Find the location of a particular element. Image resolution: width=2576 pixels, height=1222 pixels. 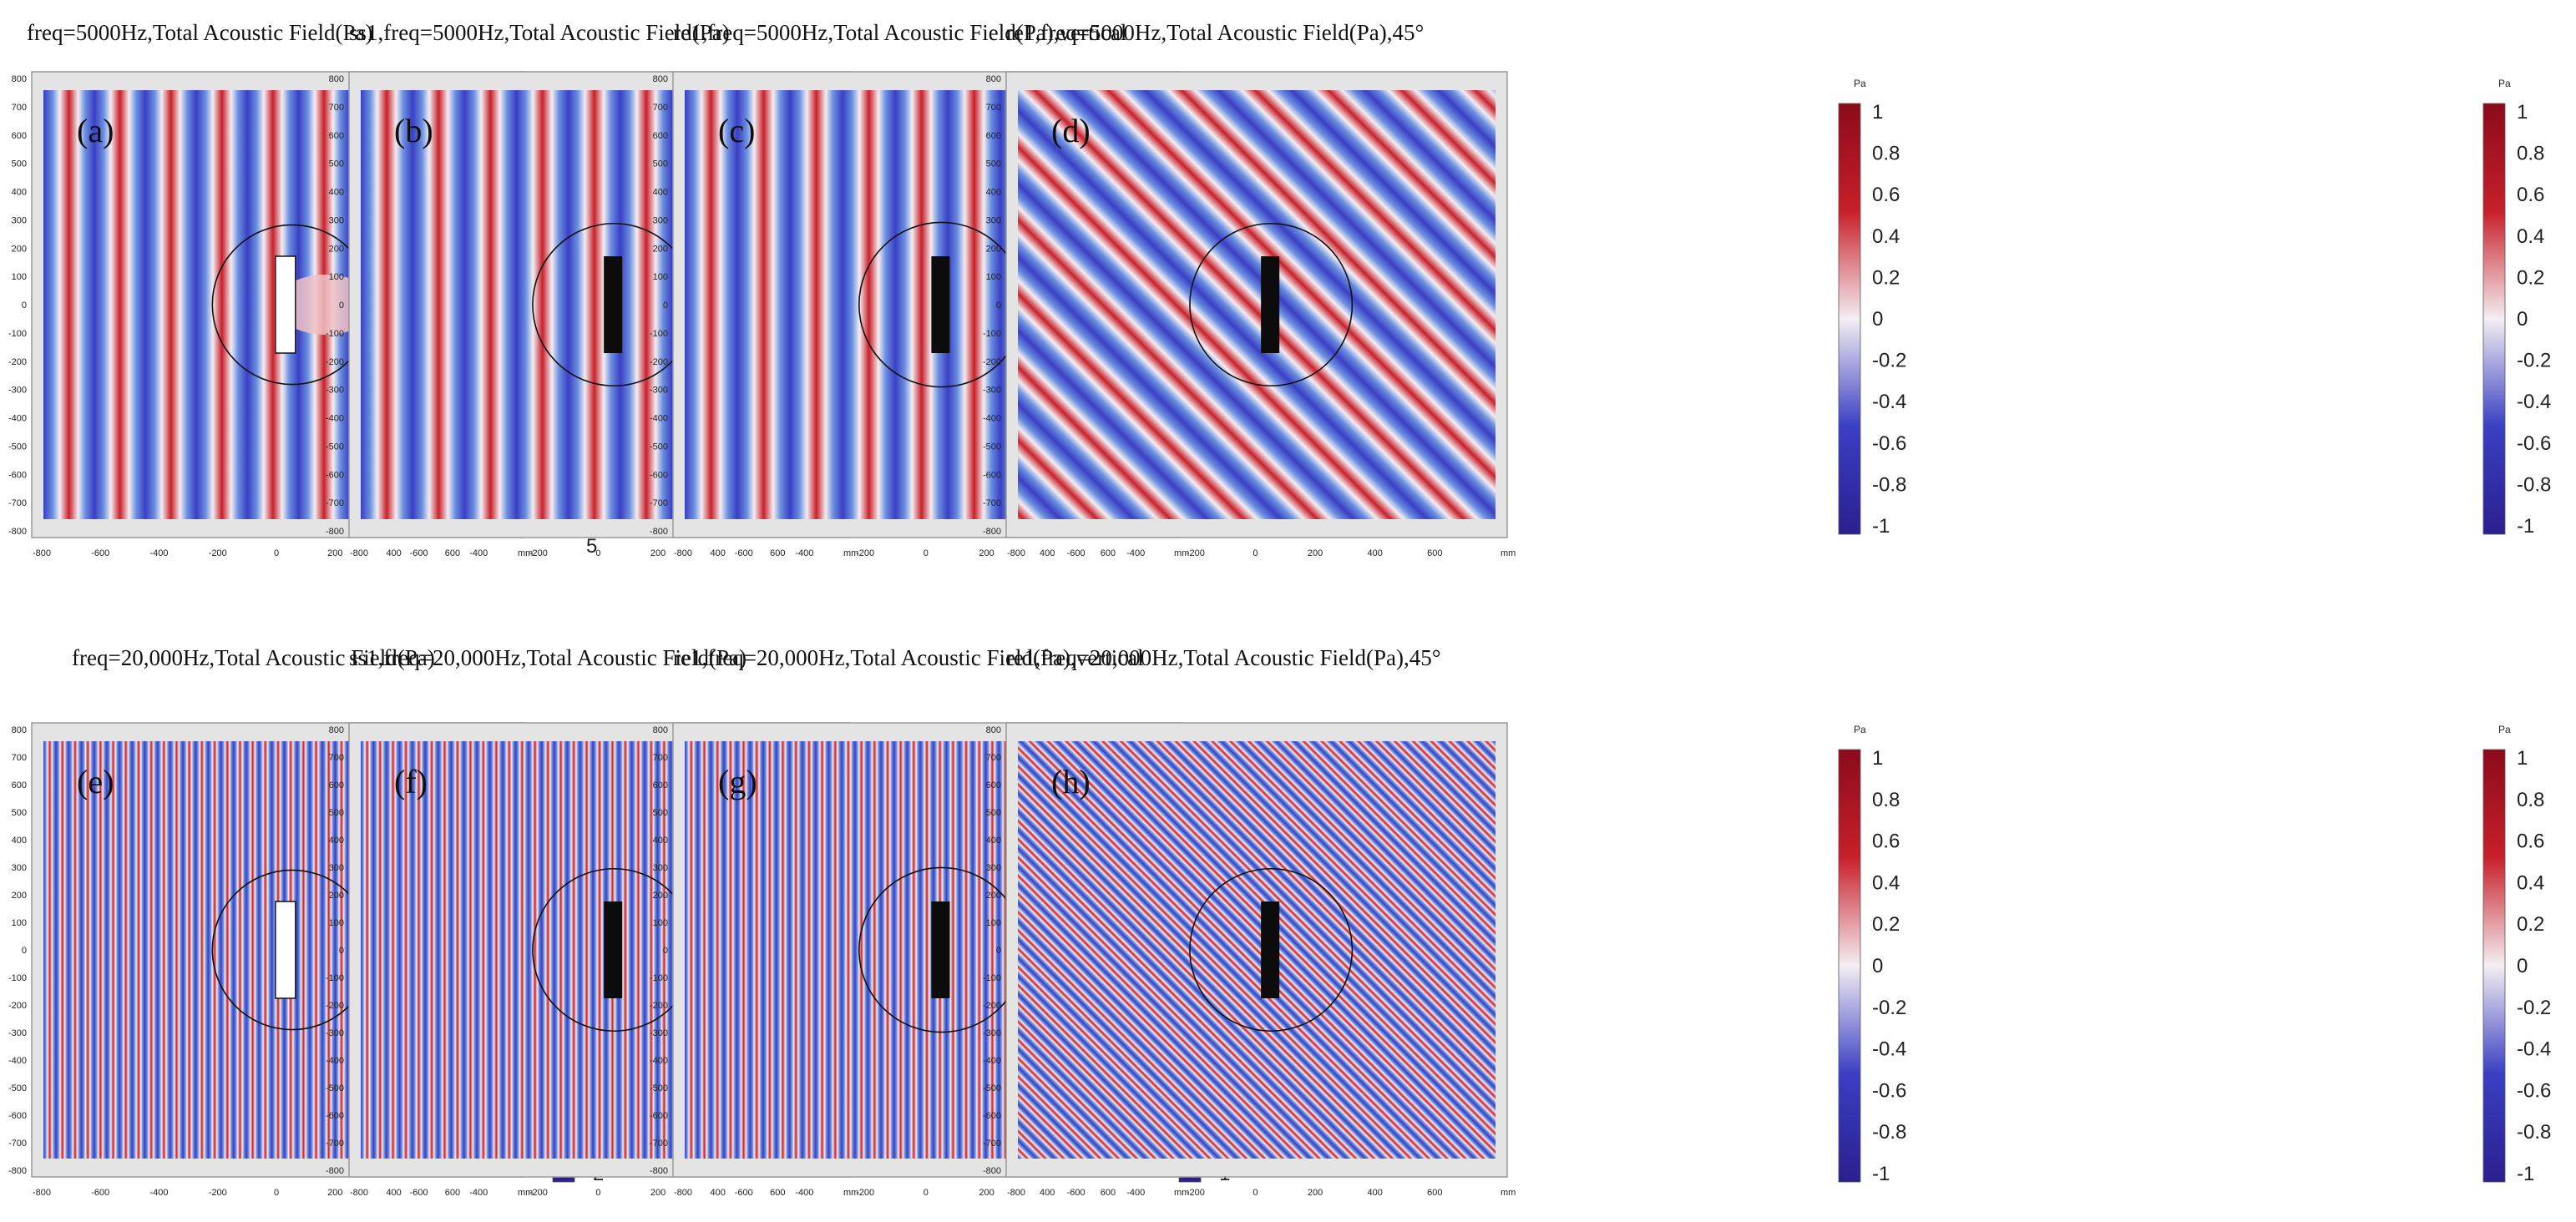

panel-label: (e) is located at coordinates (95, 781).